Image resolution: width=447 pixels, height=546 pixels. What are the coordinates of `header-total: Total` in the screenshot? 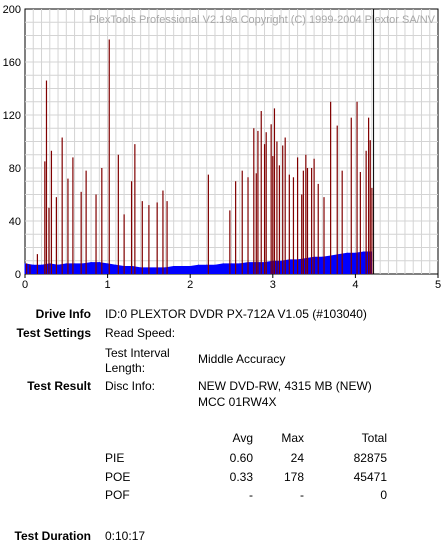 It's located at (374, 438).